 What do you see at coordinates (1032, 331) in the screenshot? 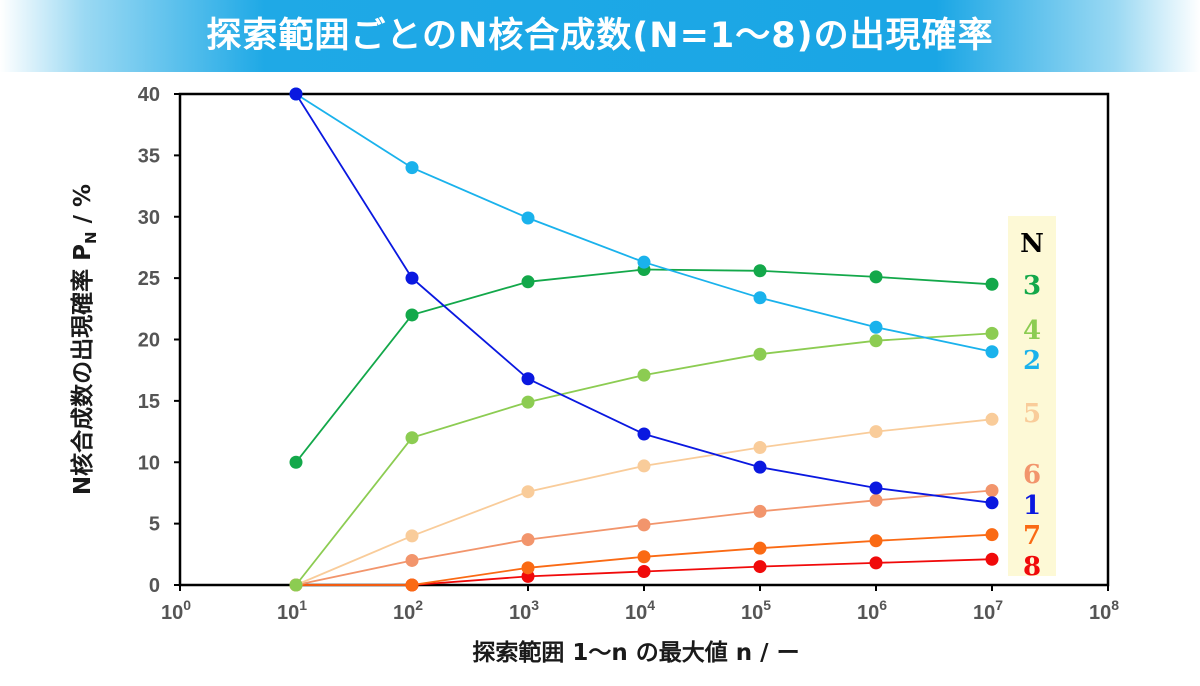
I see `legend-entry-4: 4` at bounding box center [1032, 331].